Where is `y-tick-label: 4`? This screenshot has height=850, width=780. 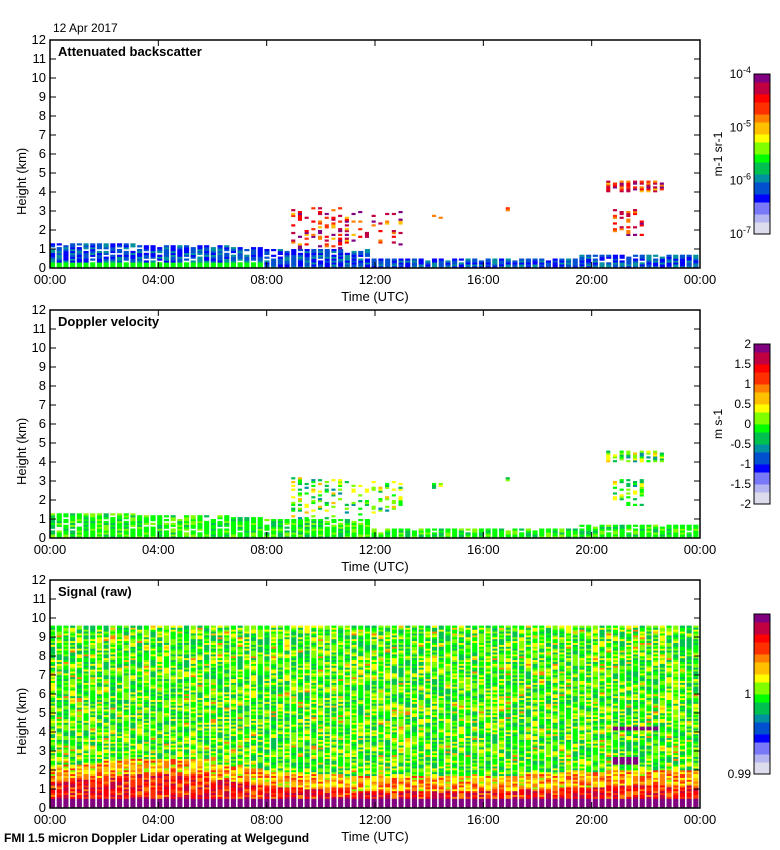 y-tick-label: 4 is located at coordinates (42, 191).